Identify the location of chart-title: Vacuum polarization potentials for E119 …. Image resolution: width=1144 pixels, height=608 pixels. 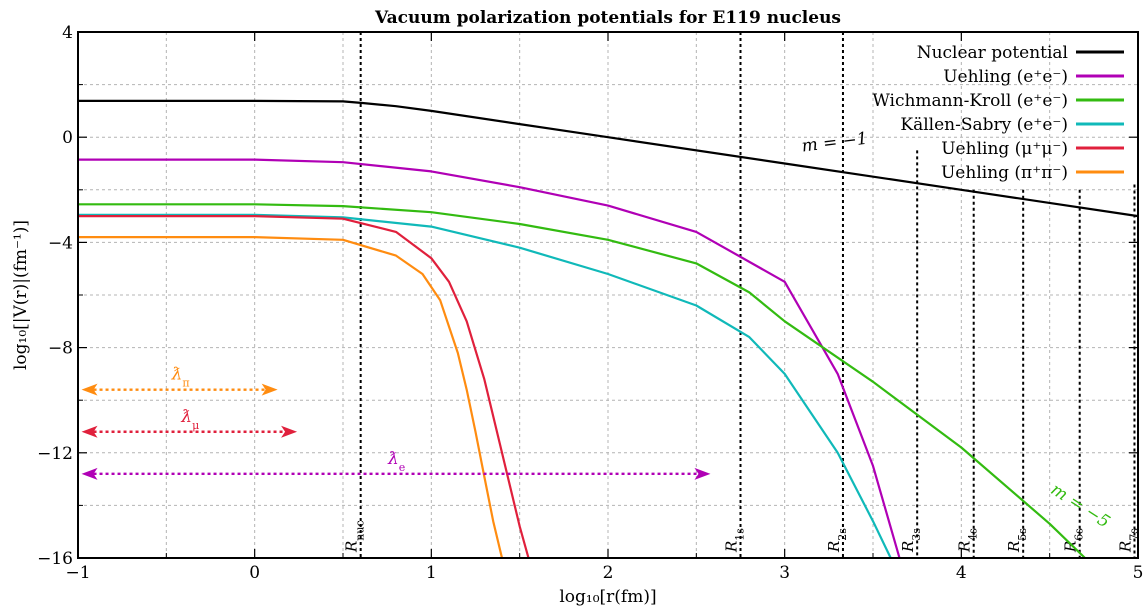
(607, 18).